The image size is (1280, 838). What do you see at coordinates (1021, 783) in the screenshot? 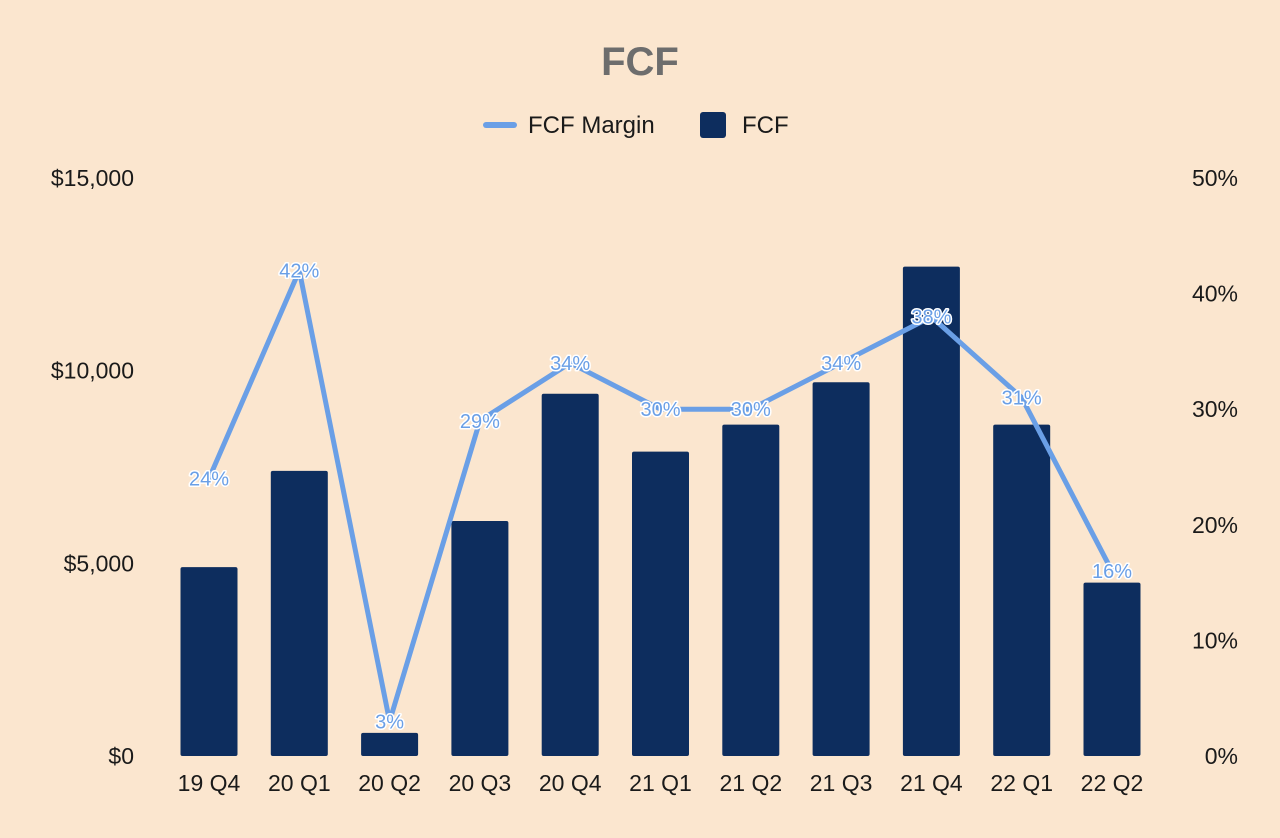
I see `category-label: 22 Q1` at bounding box center [1021, 783].